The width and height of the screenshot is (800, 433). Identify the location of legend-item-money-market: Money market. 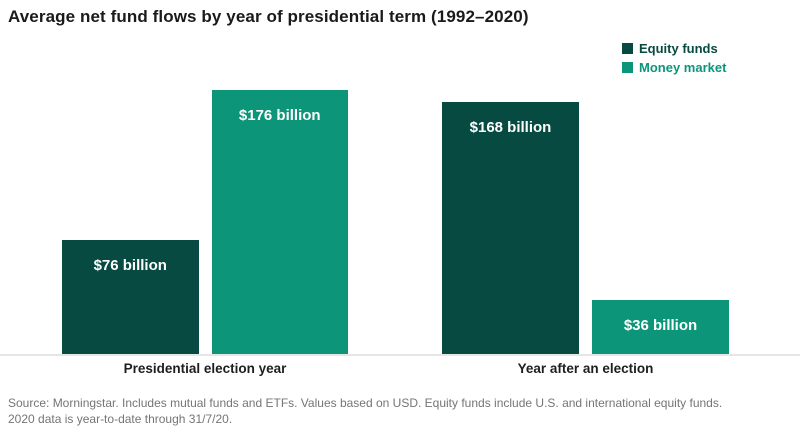
(674, 67).